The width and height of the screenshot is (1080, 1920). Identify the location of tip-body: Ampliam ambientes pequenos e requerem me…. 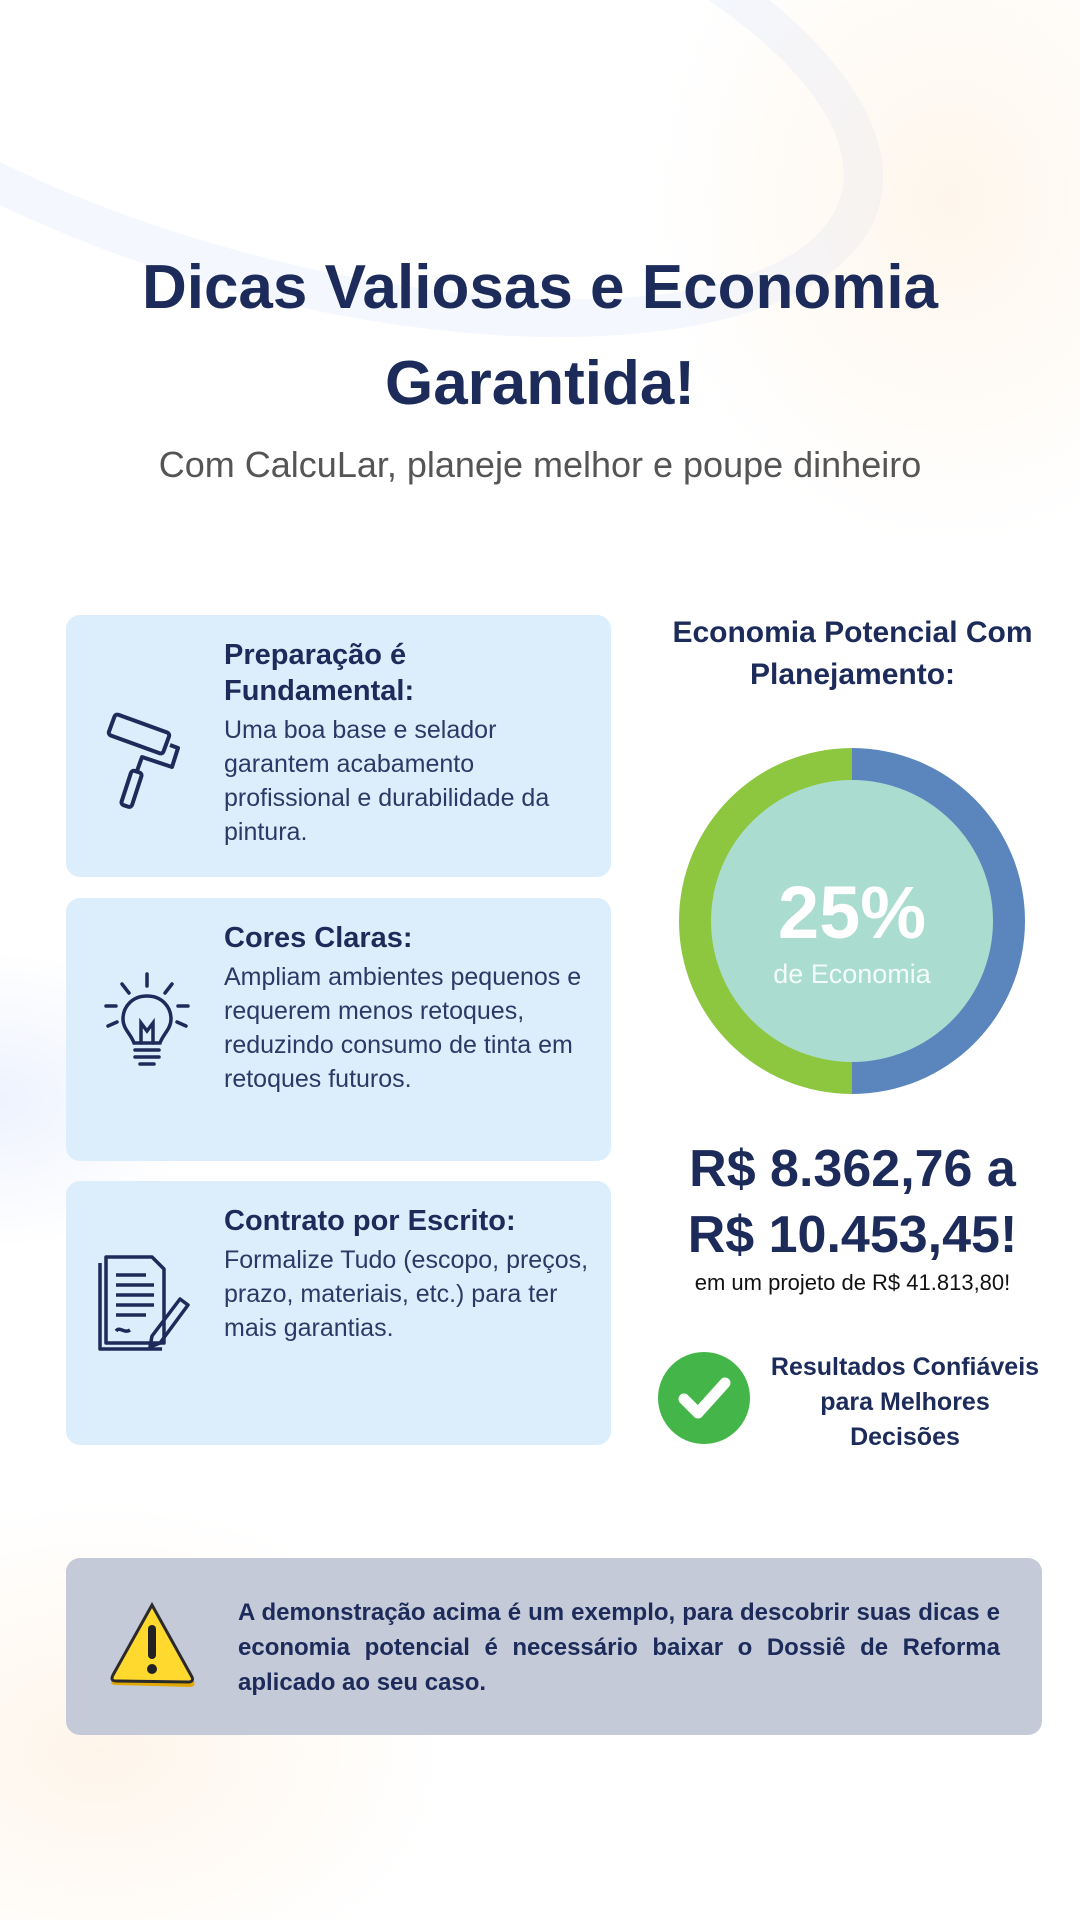
(403, 1028).